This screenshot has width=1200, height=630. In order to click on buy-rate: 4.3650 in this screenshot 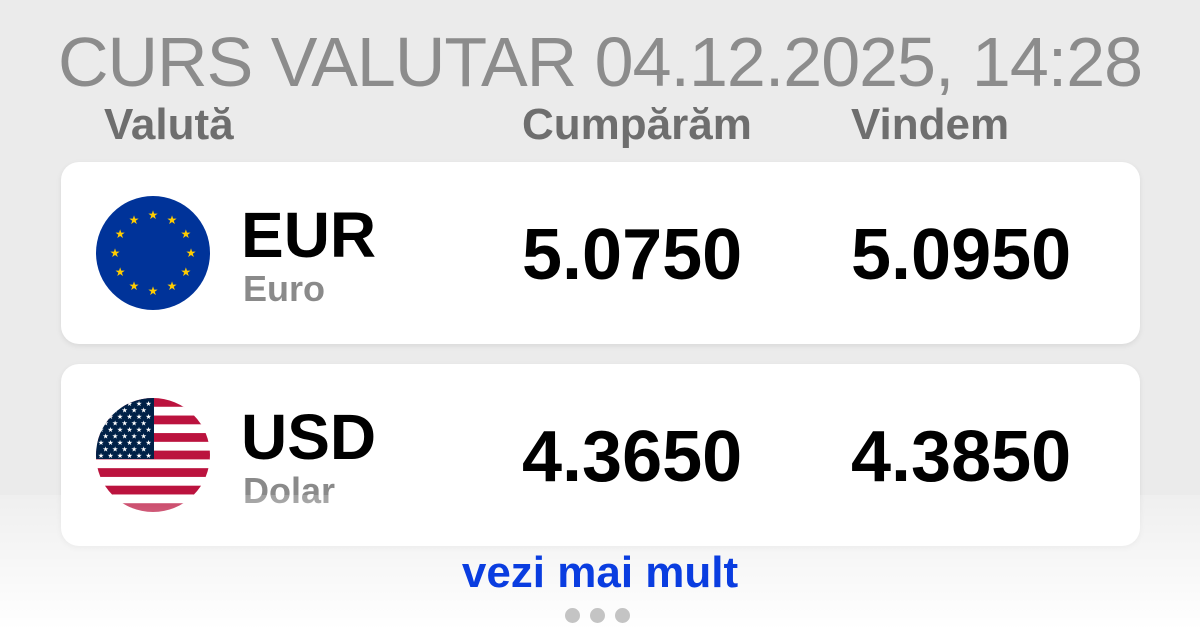, I will do `click(632, 457)`.